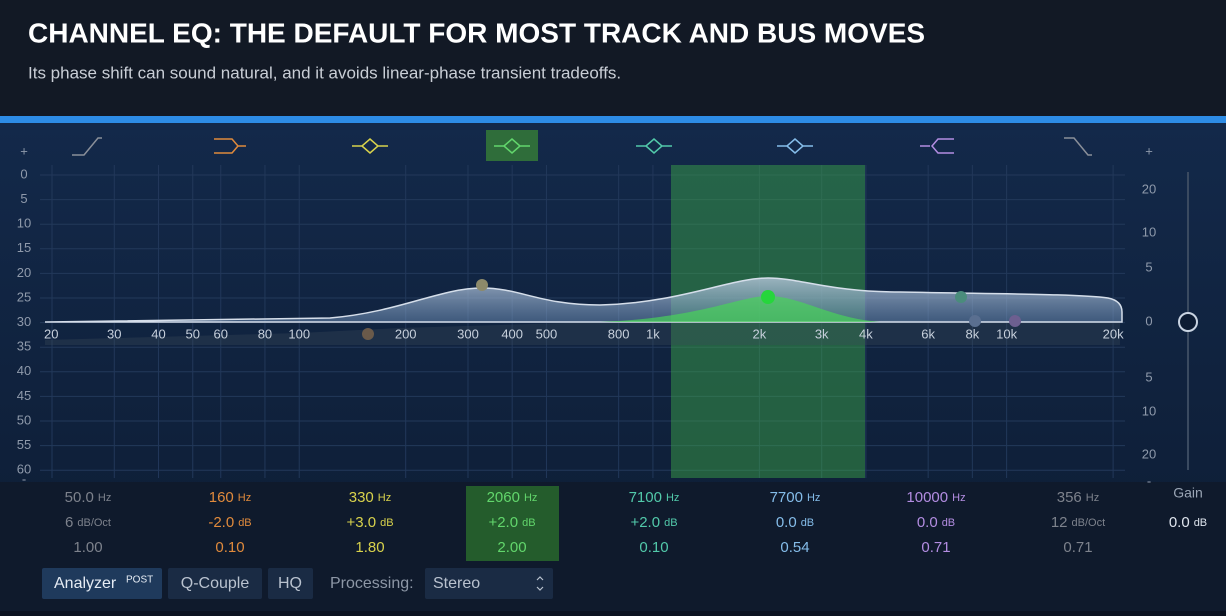 Image resolution: width=1226 pixels, height=616 pixels. I want to click on q-couple-button, so click(215, 583).